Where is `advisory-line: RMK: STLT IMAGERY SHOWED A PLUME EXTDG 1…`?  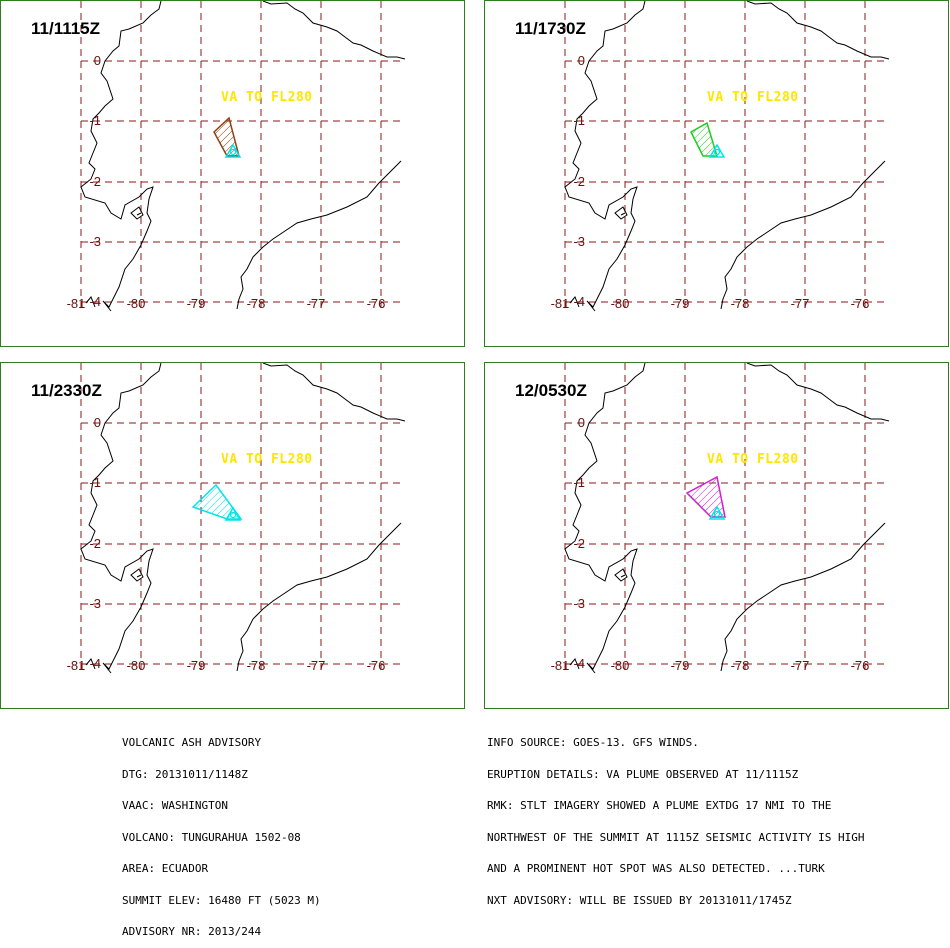
advisory-line: RMK: STLT IMAGERY SHOWED A PLUME EXTDG 1… is located at coordinates (659, 805).